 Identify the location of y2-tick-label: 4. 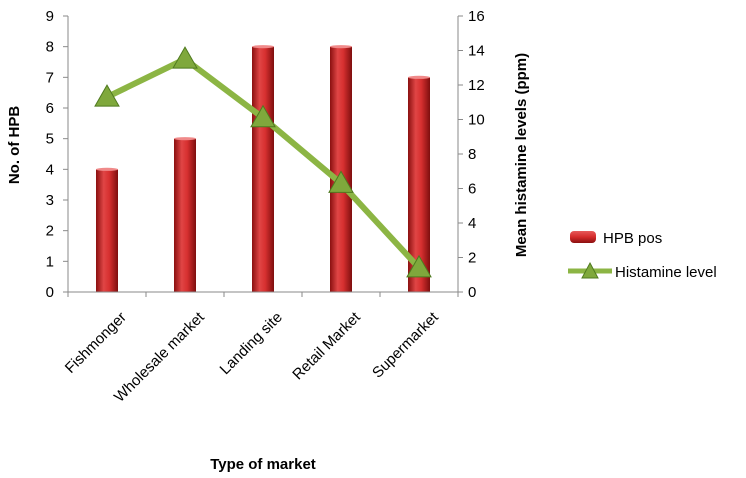
(472, 223).